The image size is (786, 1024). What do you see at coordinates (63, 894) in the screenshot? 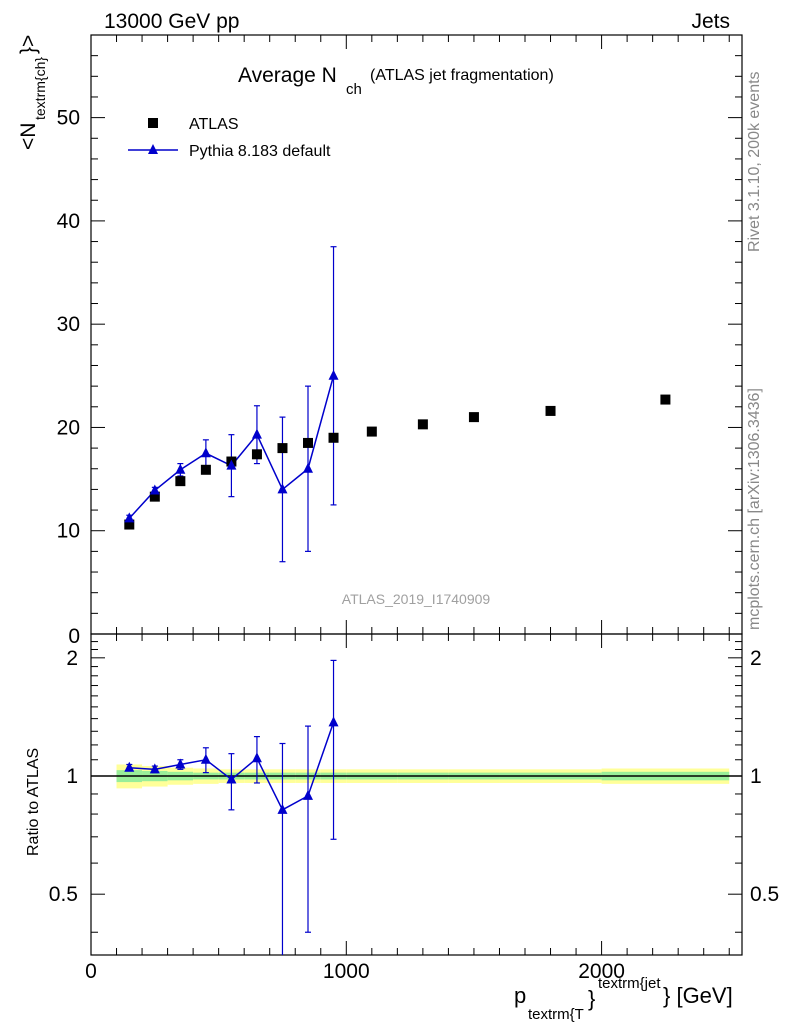
I see `ratio-ytick-label-left: 0.5` at bounding box center [63, 894].